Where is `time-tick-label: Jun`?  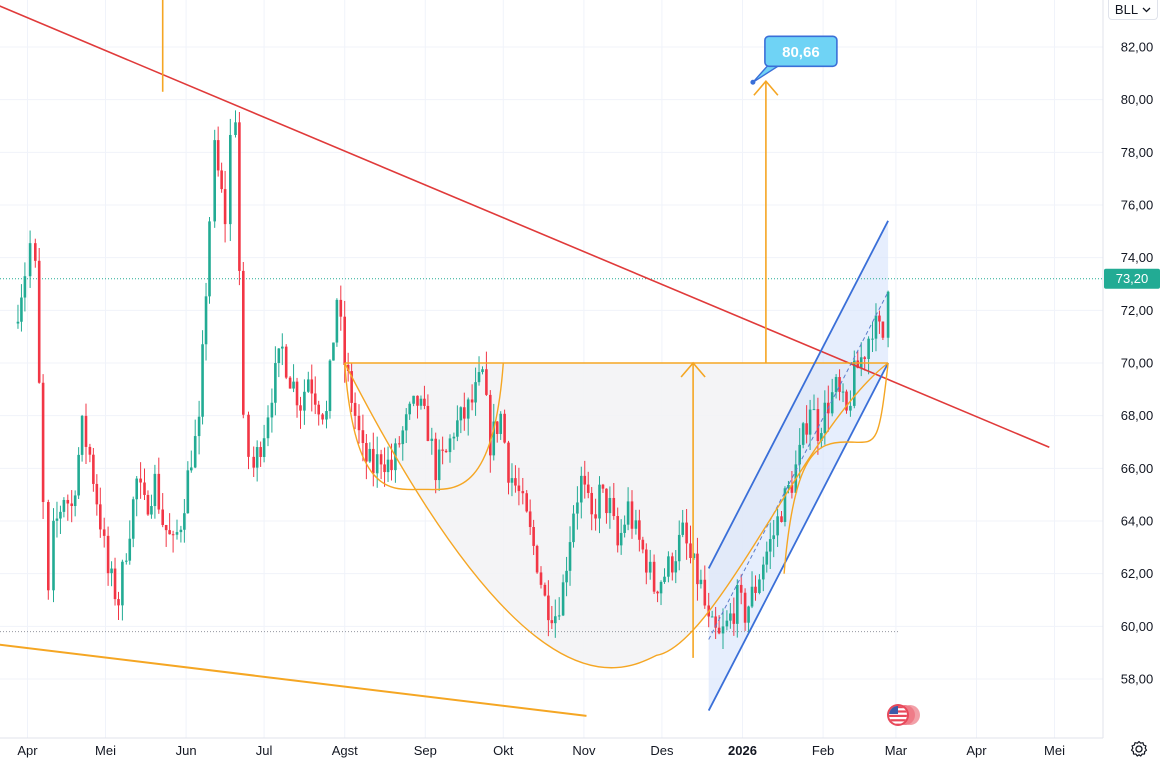
time-tick-label: Jun is located at coordinates (186, 750).